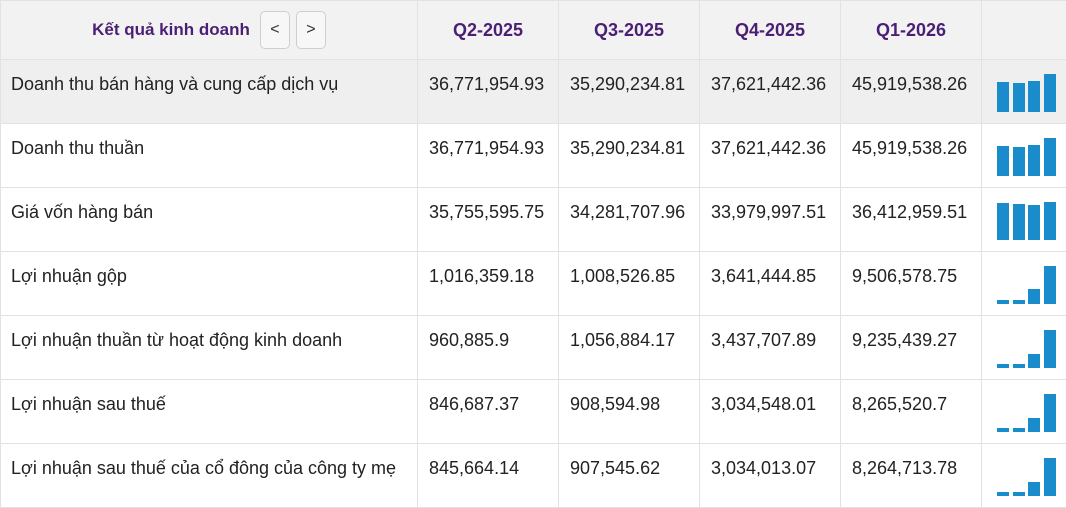 Image resolution: width=1066 pixels, height=508 pixels. Describe the element at coordinates (770, 412) in the screenshot. I see `value-cell-q4-2025: 3,034,548.01` at that location.